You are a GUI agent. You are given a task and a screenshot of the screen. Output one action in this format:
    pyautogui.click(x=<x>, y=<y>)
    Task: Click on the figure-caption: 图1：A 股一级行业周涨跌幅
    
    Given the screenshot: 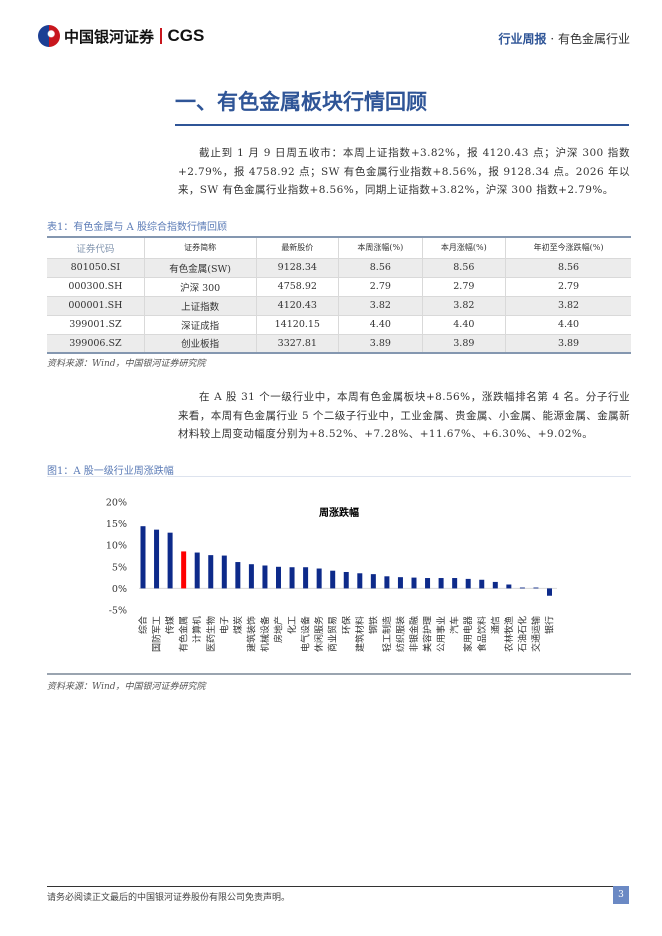 What is the action you would take?
    pyautogui.click(x=110, y=471)
    